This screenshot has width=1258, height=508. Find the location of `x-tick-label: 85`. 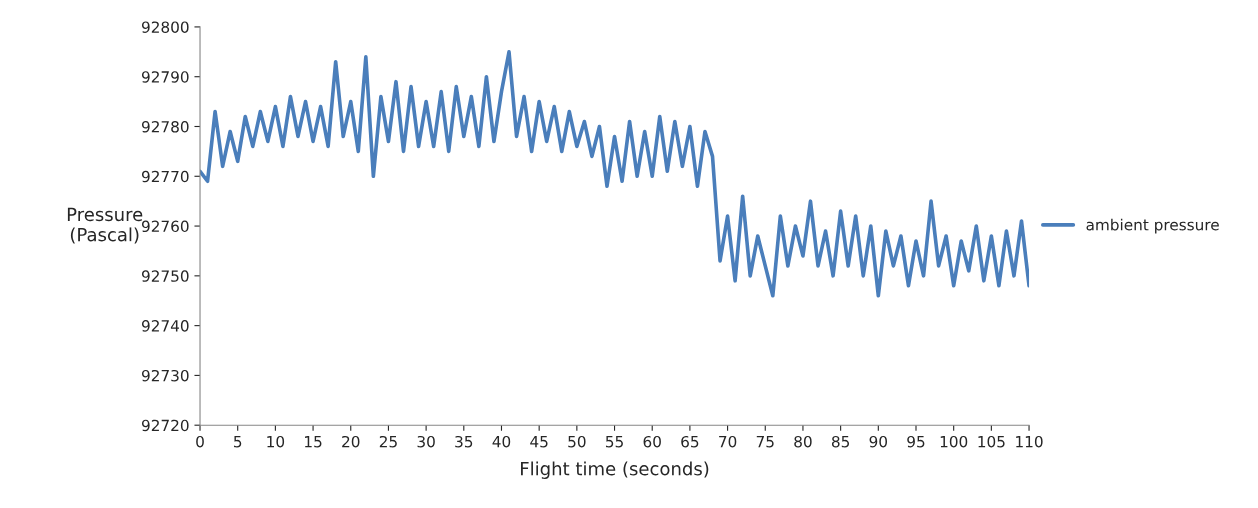

x-tick-label: 85 is located at coordinates (840, 441).